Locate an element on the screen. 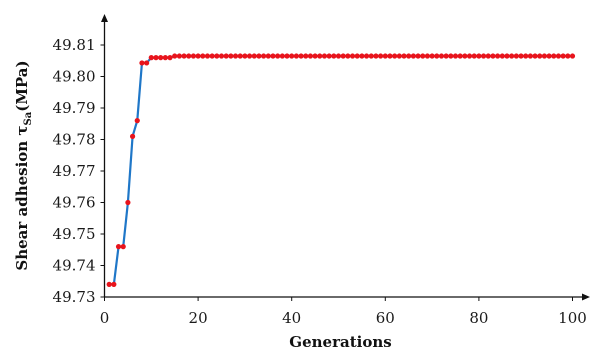 This screenshot has width=608, height=354. y-axis-title-main: Shear adhesion τ is located at coordinates (22, 197).